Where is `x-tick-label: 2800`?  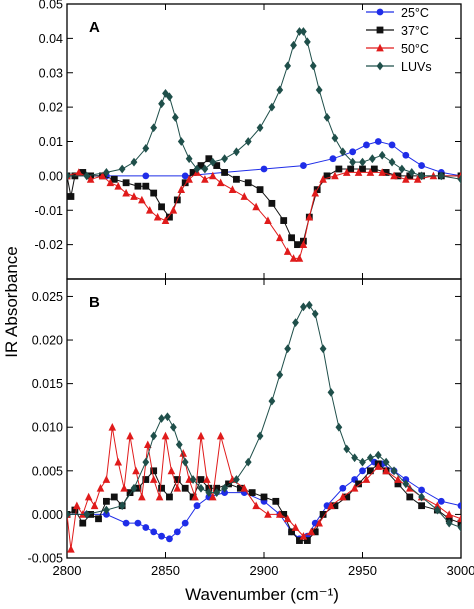
x-tick-label: 2800 is located at coordinates (67, 570).